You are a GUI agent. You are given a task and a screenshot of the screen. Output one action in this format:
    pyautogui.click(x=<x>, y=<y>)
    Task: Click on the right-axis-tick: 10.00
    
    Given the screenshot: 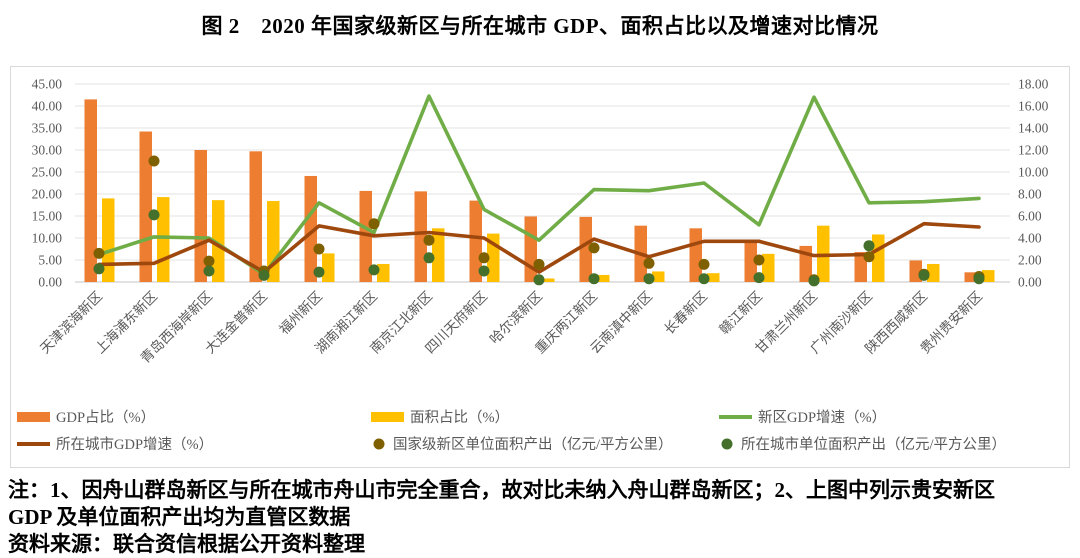 What is the action you would take?
    pyautogui.click(x=1033, y=172)
    